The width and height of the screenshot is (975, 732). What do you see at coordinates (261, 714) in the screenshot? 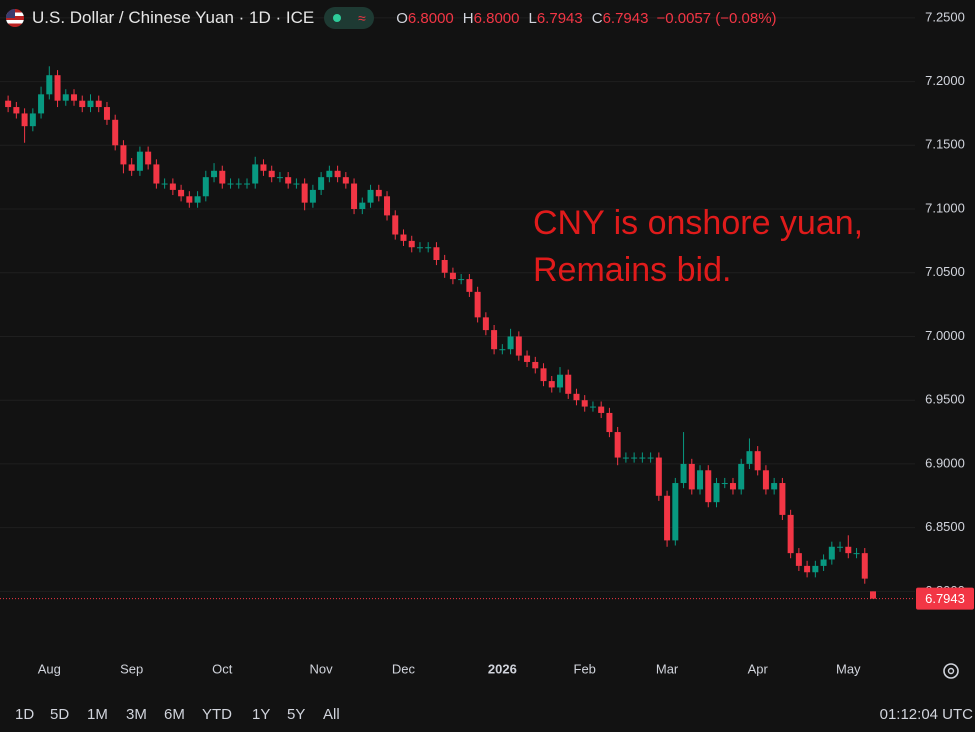
I see `range-button: 1Y` at bounding box center [261, 714].